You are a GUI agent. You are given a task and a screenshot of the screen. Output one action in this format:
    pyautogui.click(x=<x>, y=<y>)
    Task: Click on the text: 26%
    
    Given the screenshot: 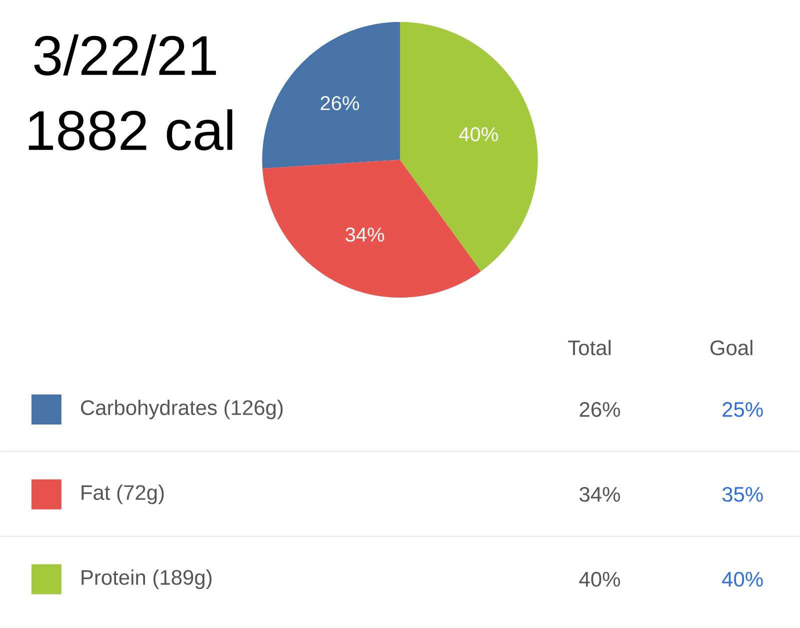 What is the action you would take?
    pyautogui.click(x=600, y=409)
    